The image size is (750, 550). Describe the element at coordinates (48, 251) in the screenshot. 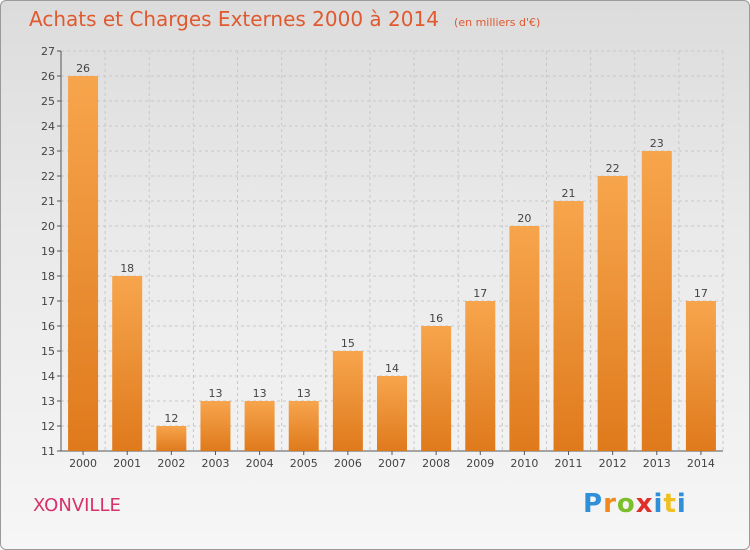

I see `y-tick-label: 19` at that location.